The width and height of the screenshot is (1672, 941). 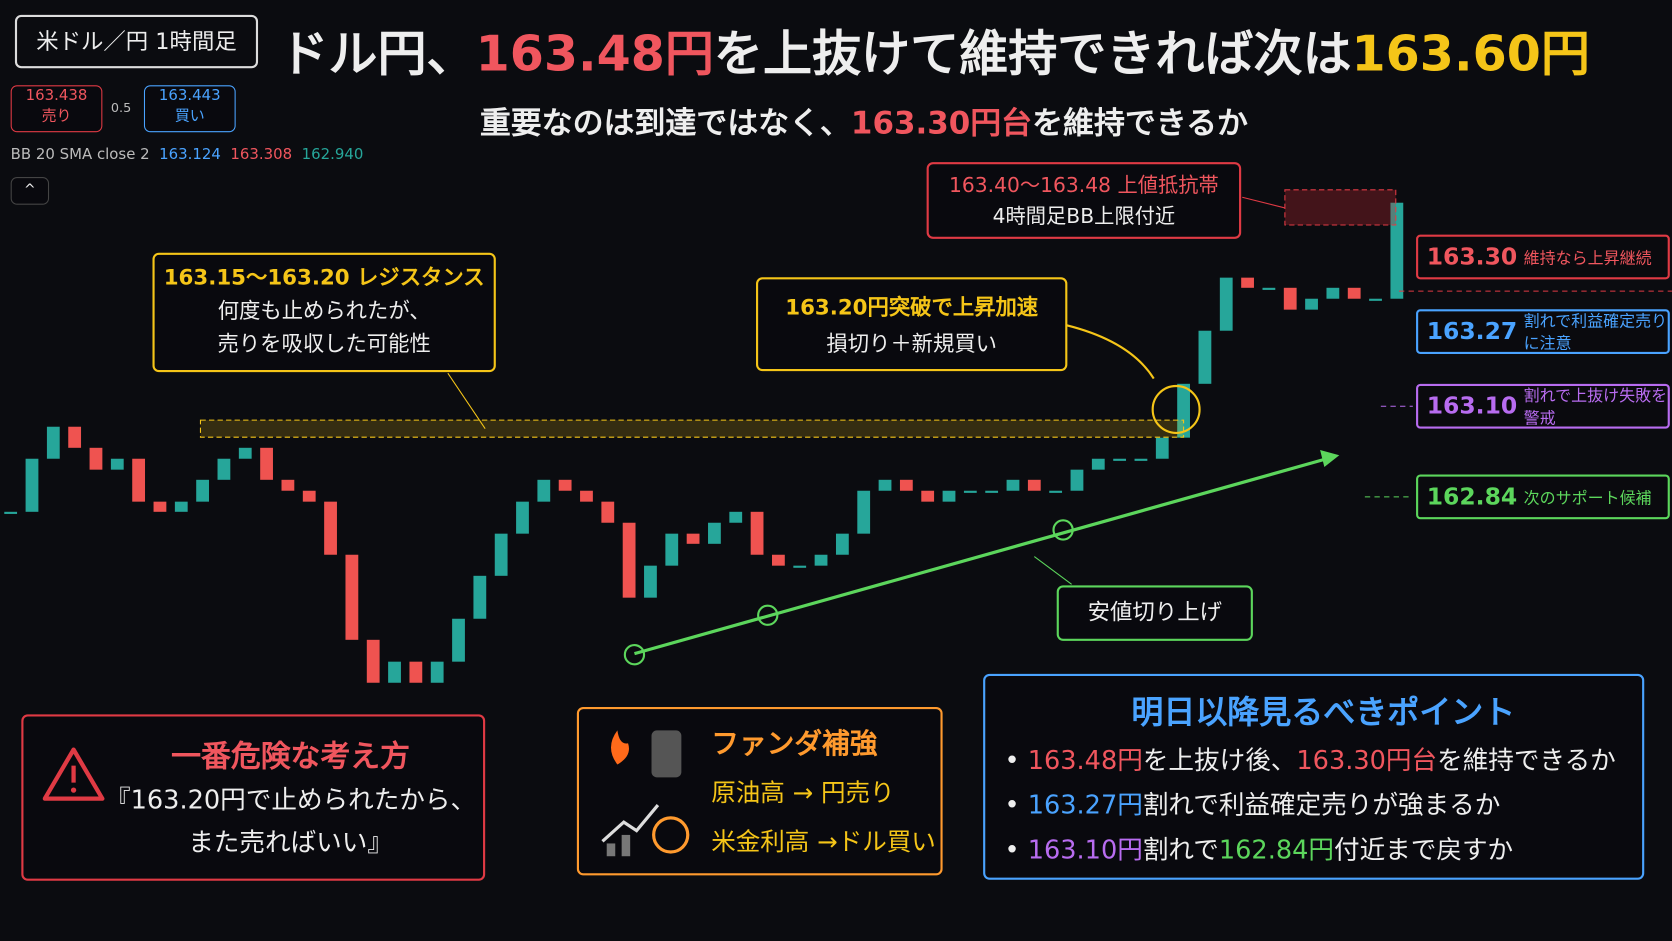 What do you see at coordinates (136, 41) in the screenshot?
I see `symbol: 米ドル／円 1時間足` at bounding box center [136, 41].